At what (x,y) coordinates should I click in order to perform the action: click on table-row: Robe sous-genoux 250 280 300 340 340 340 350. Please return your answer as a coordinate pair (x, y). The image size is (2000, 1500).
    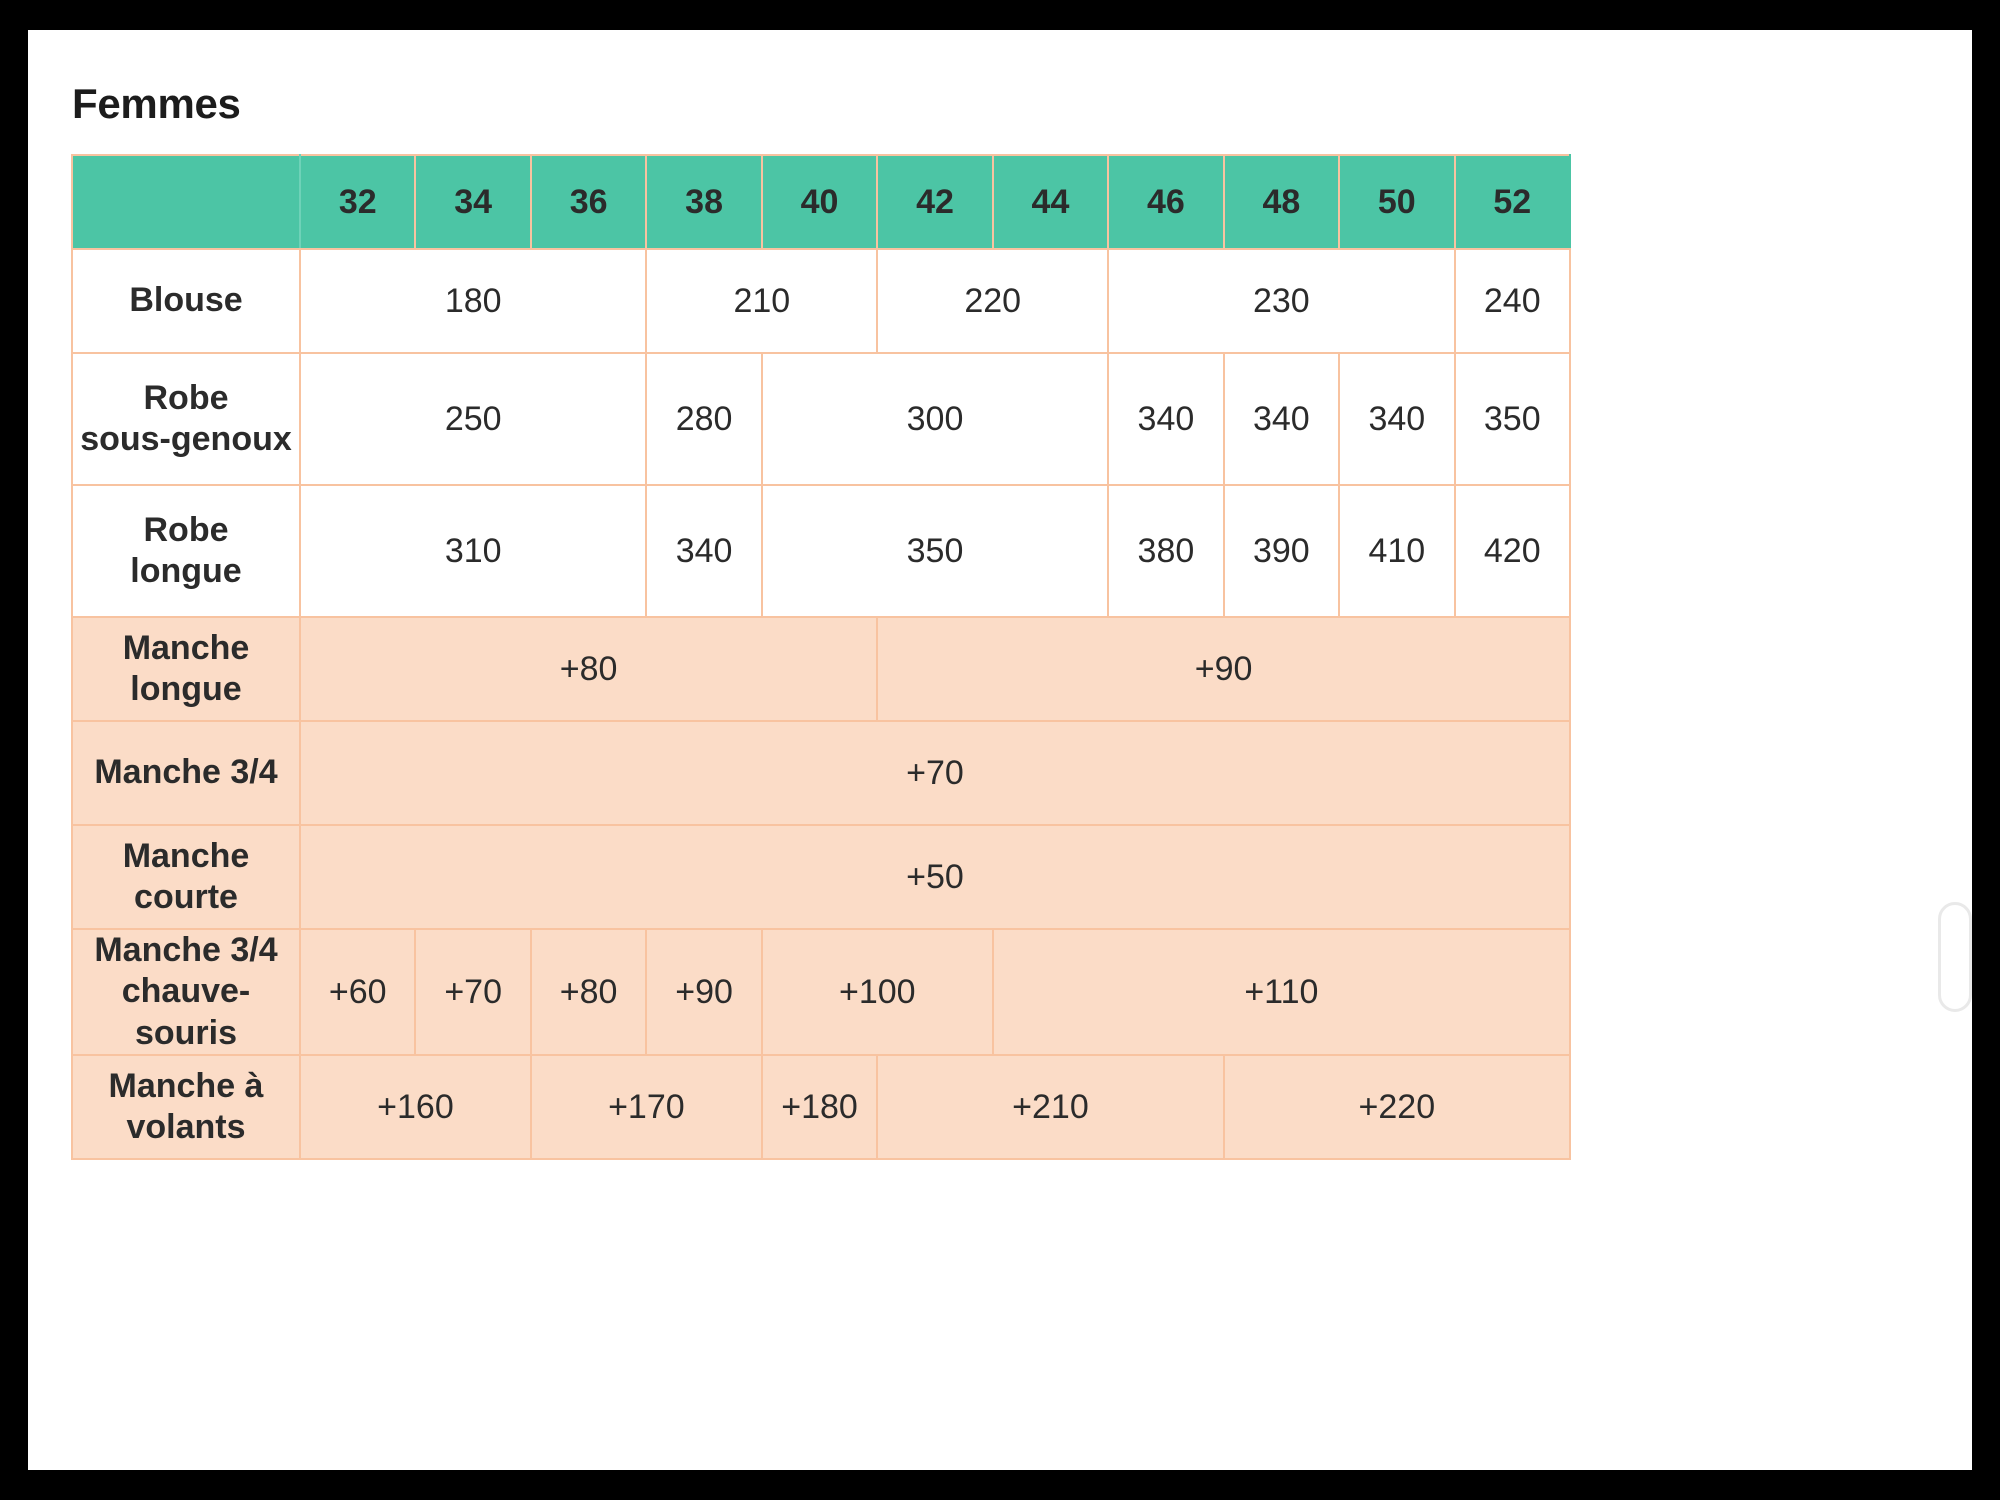
    Looking at the image, I should click on (821, 419).